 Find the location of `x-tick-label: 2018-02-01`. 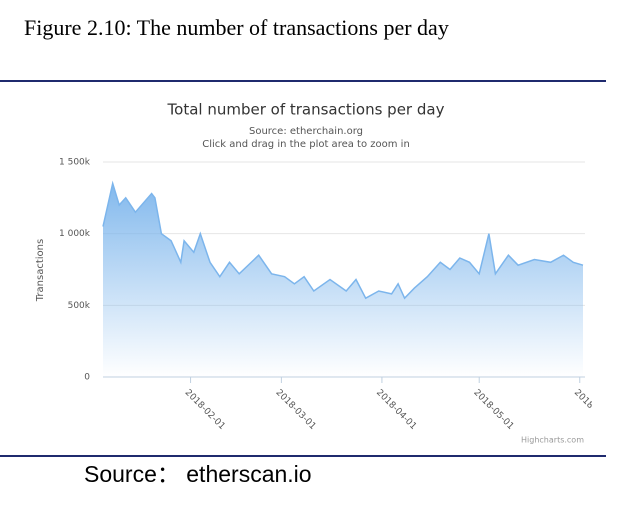

x-tick-label: 2018-02-01 is located at coordinates (205, 410).